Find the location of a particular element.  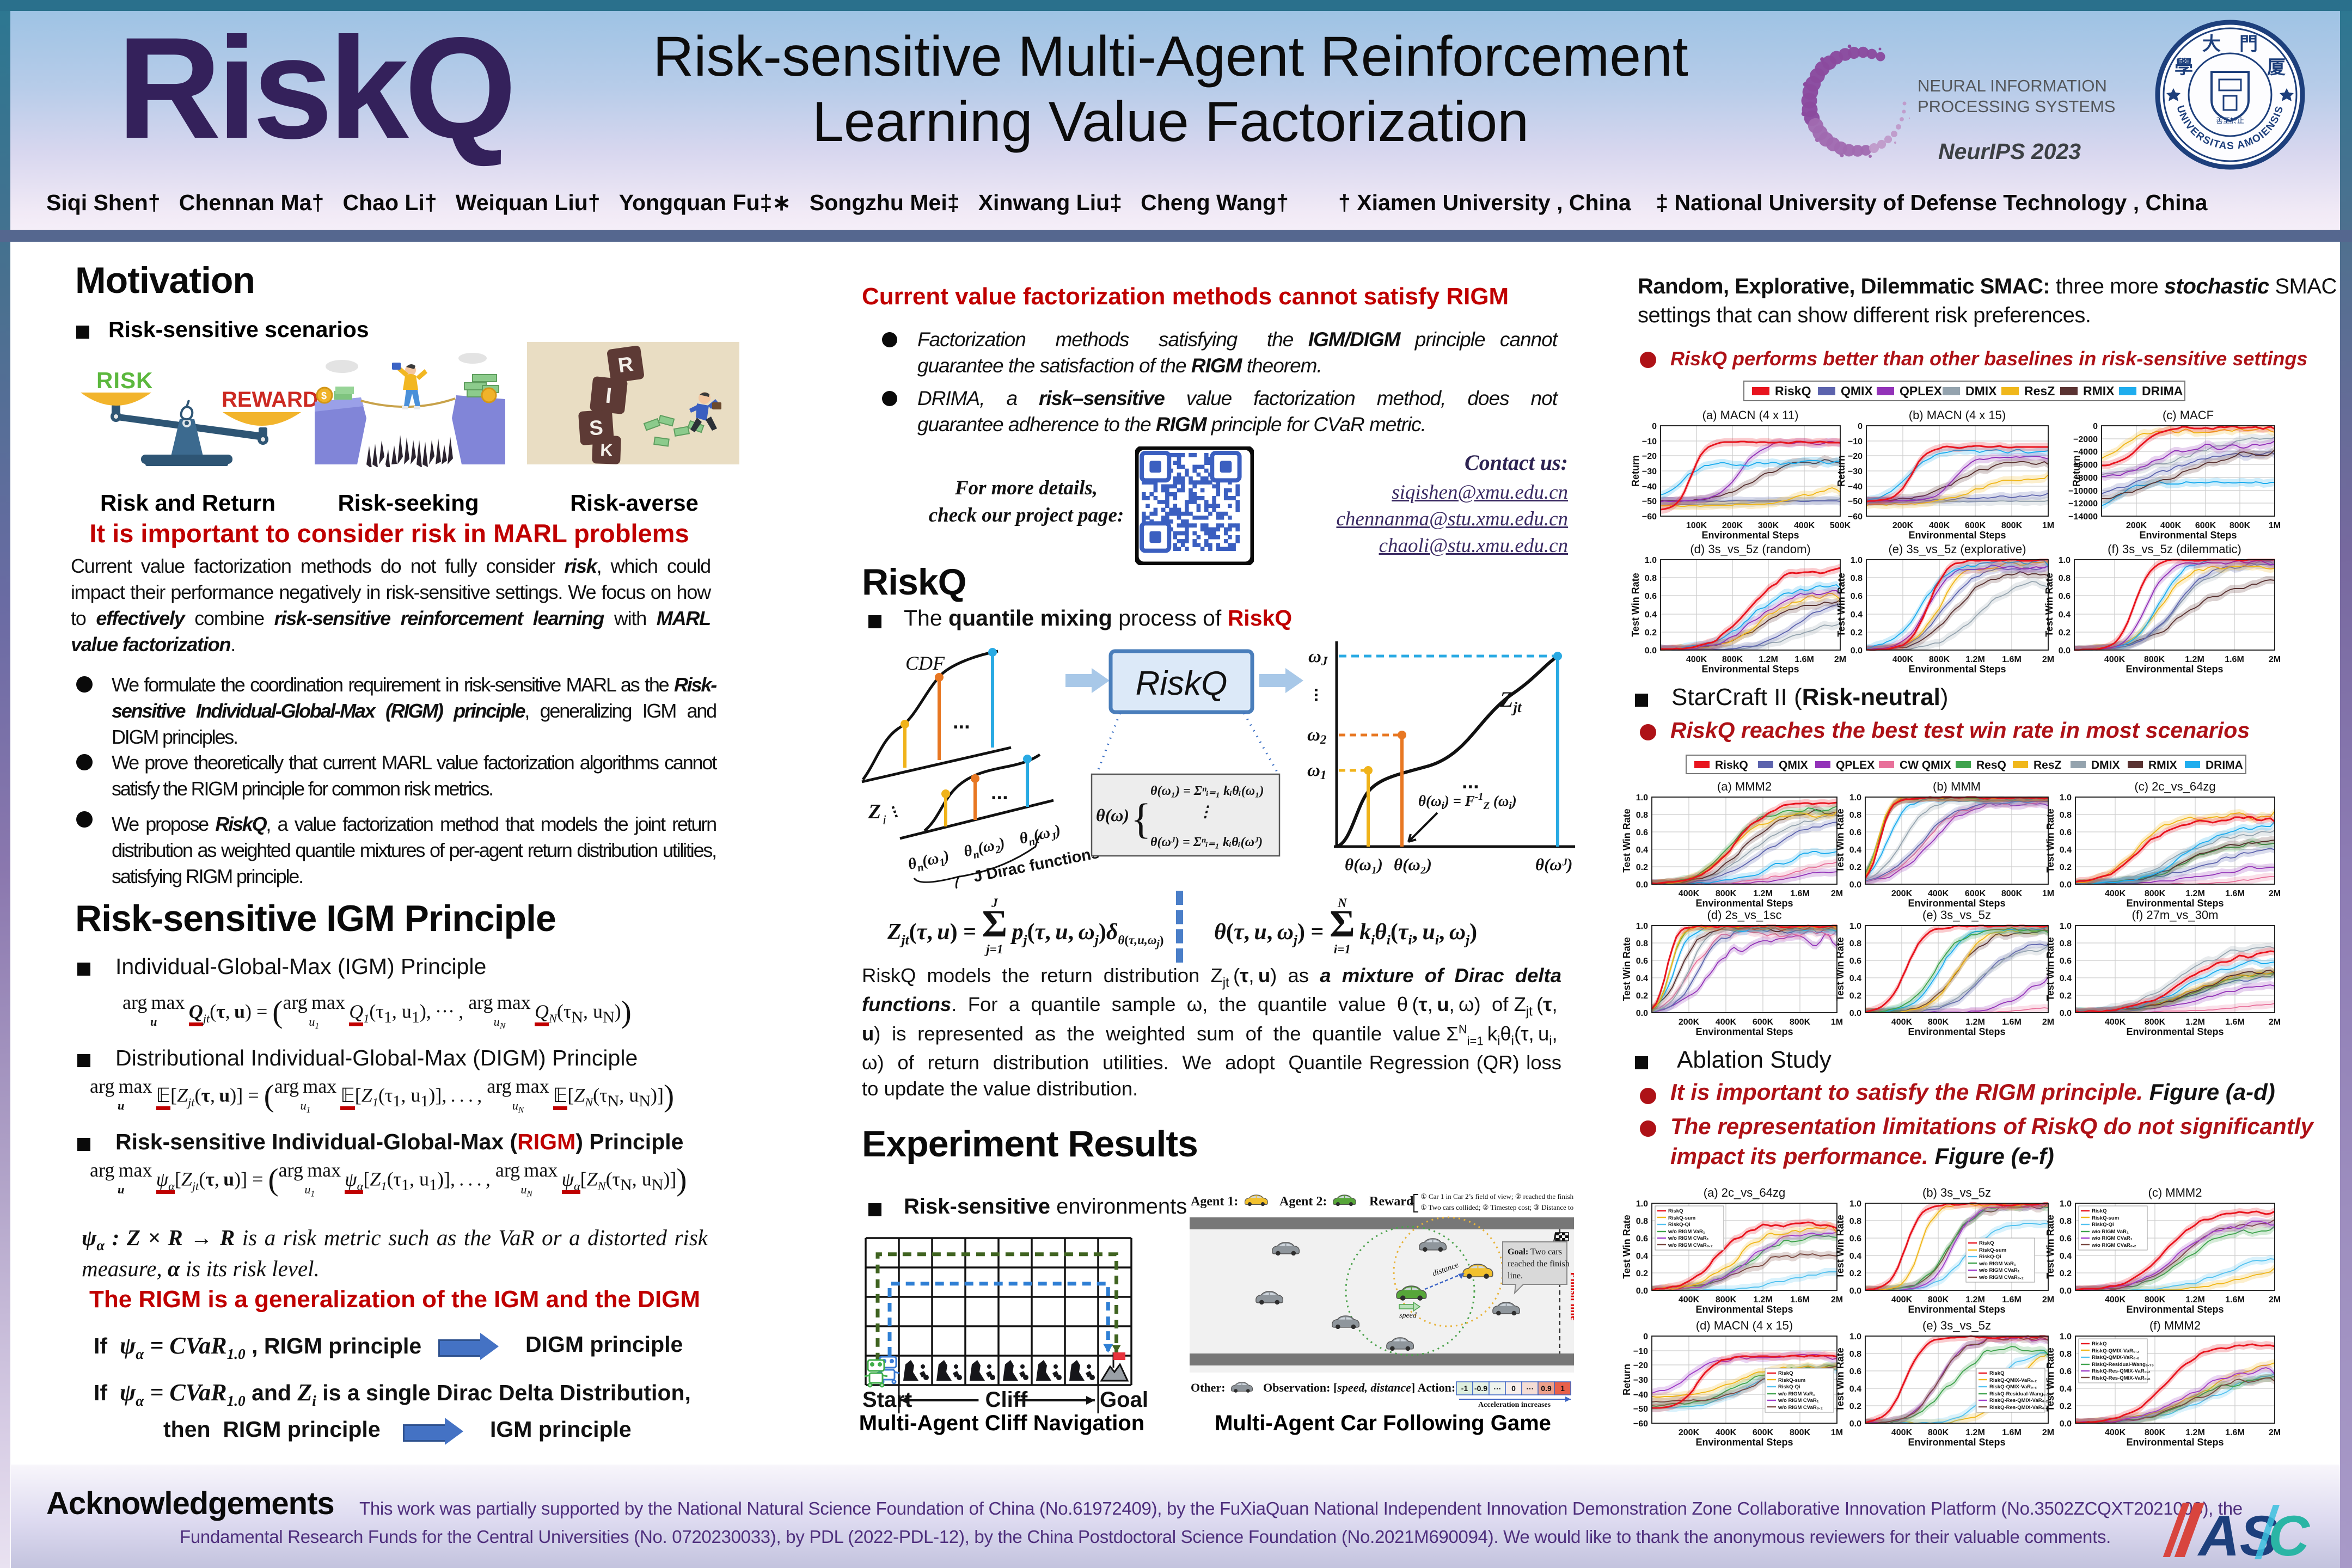

svg-text: −10000 is located at coordinates (2083, 491).